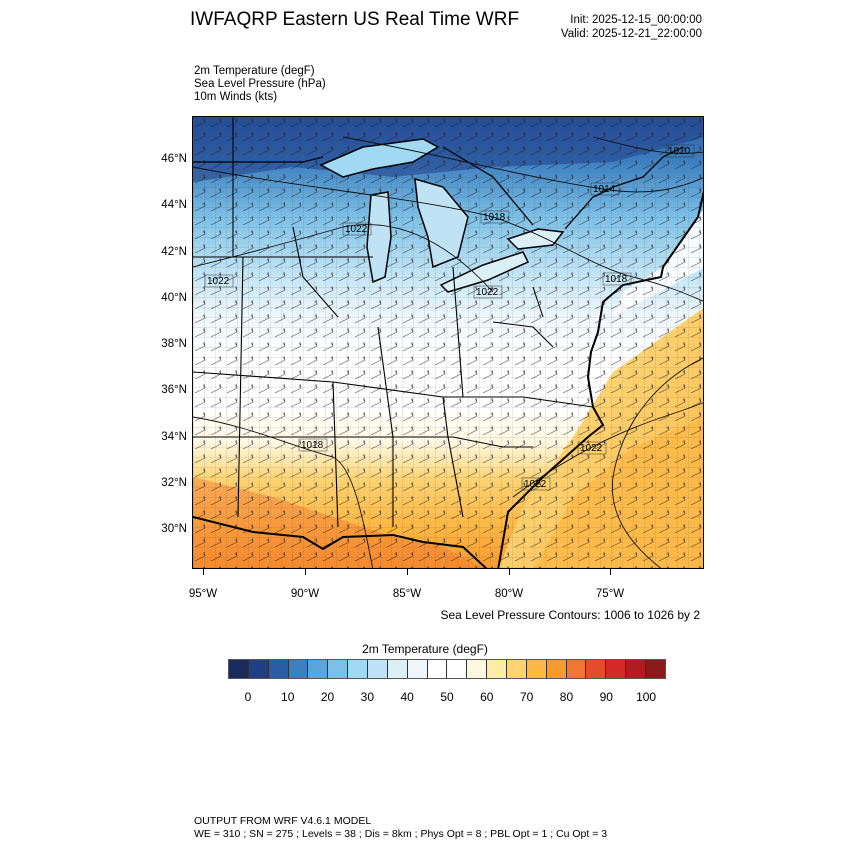  What do you see at coordinates (610, 594) in the screenshot?
I see `lon-label-75w: 75°W` at bounding box center [610, 594].